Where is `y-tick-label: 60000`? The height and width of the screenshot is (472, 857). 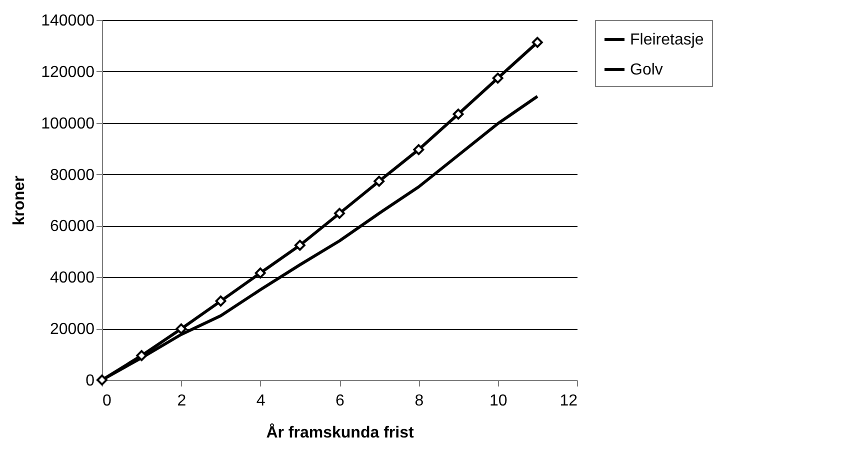
y-tick-label: 60000 is located at coordinates (72, 227).